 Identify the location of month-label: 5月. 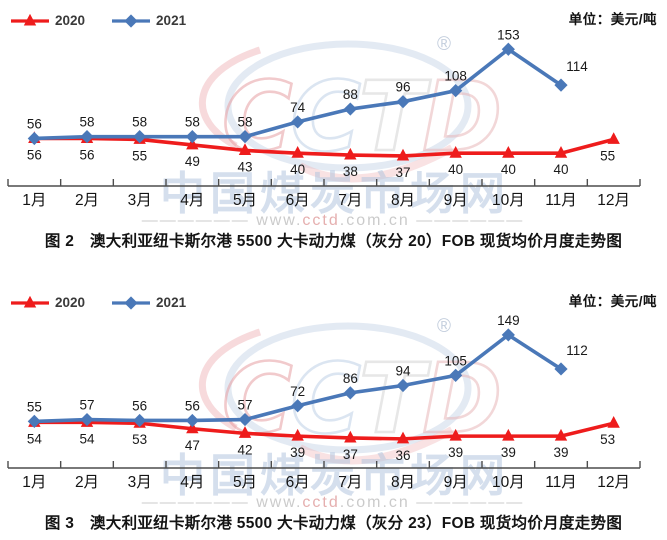
(245, 200).